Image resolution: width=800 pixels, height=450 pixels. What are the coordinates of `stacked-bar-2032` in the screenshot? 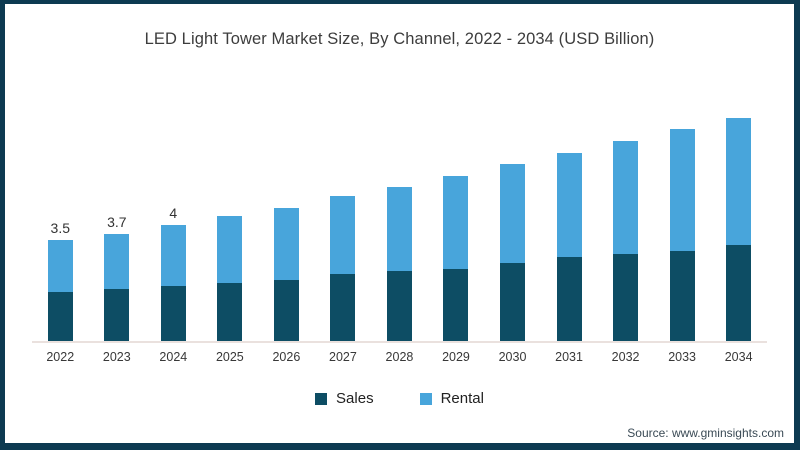 It's located at (626, 240).